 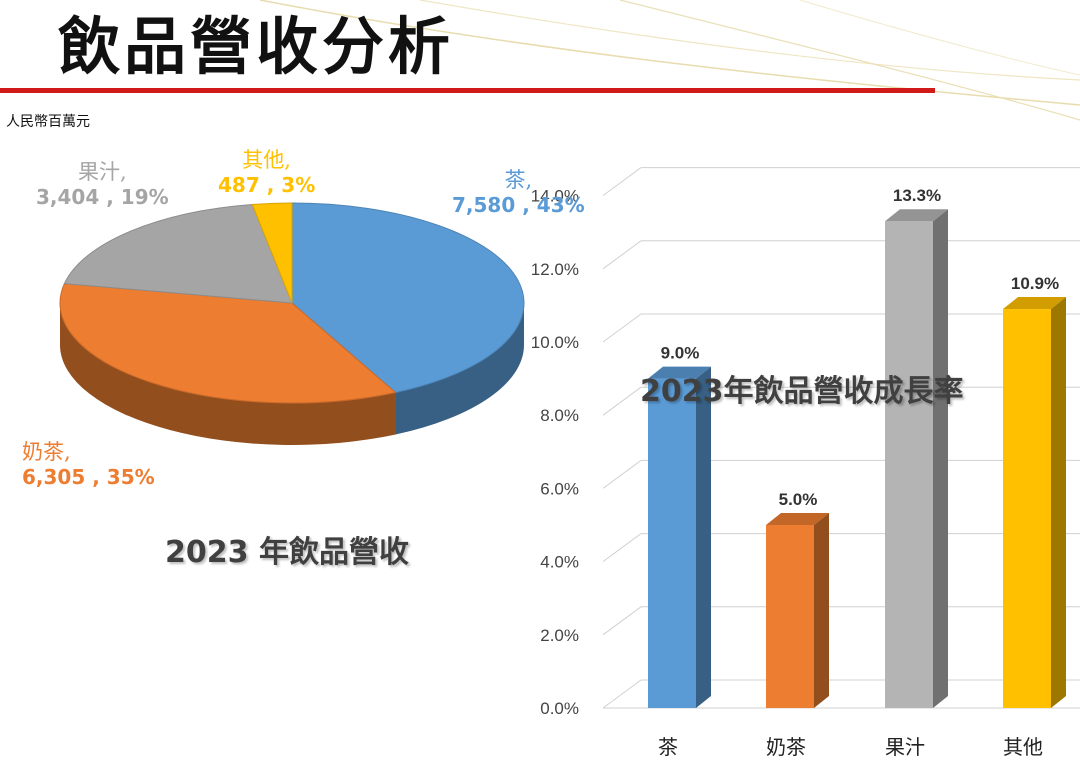 What do you see at coordinates (228, 343) in the screenshot?
I see `pie-slice-milk-tea` at bounding box center [228, 343].